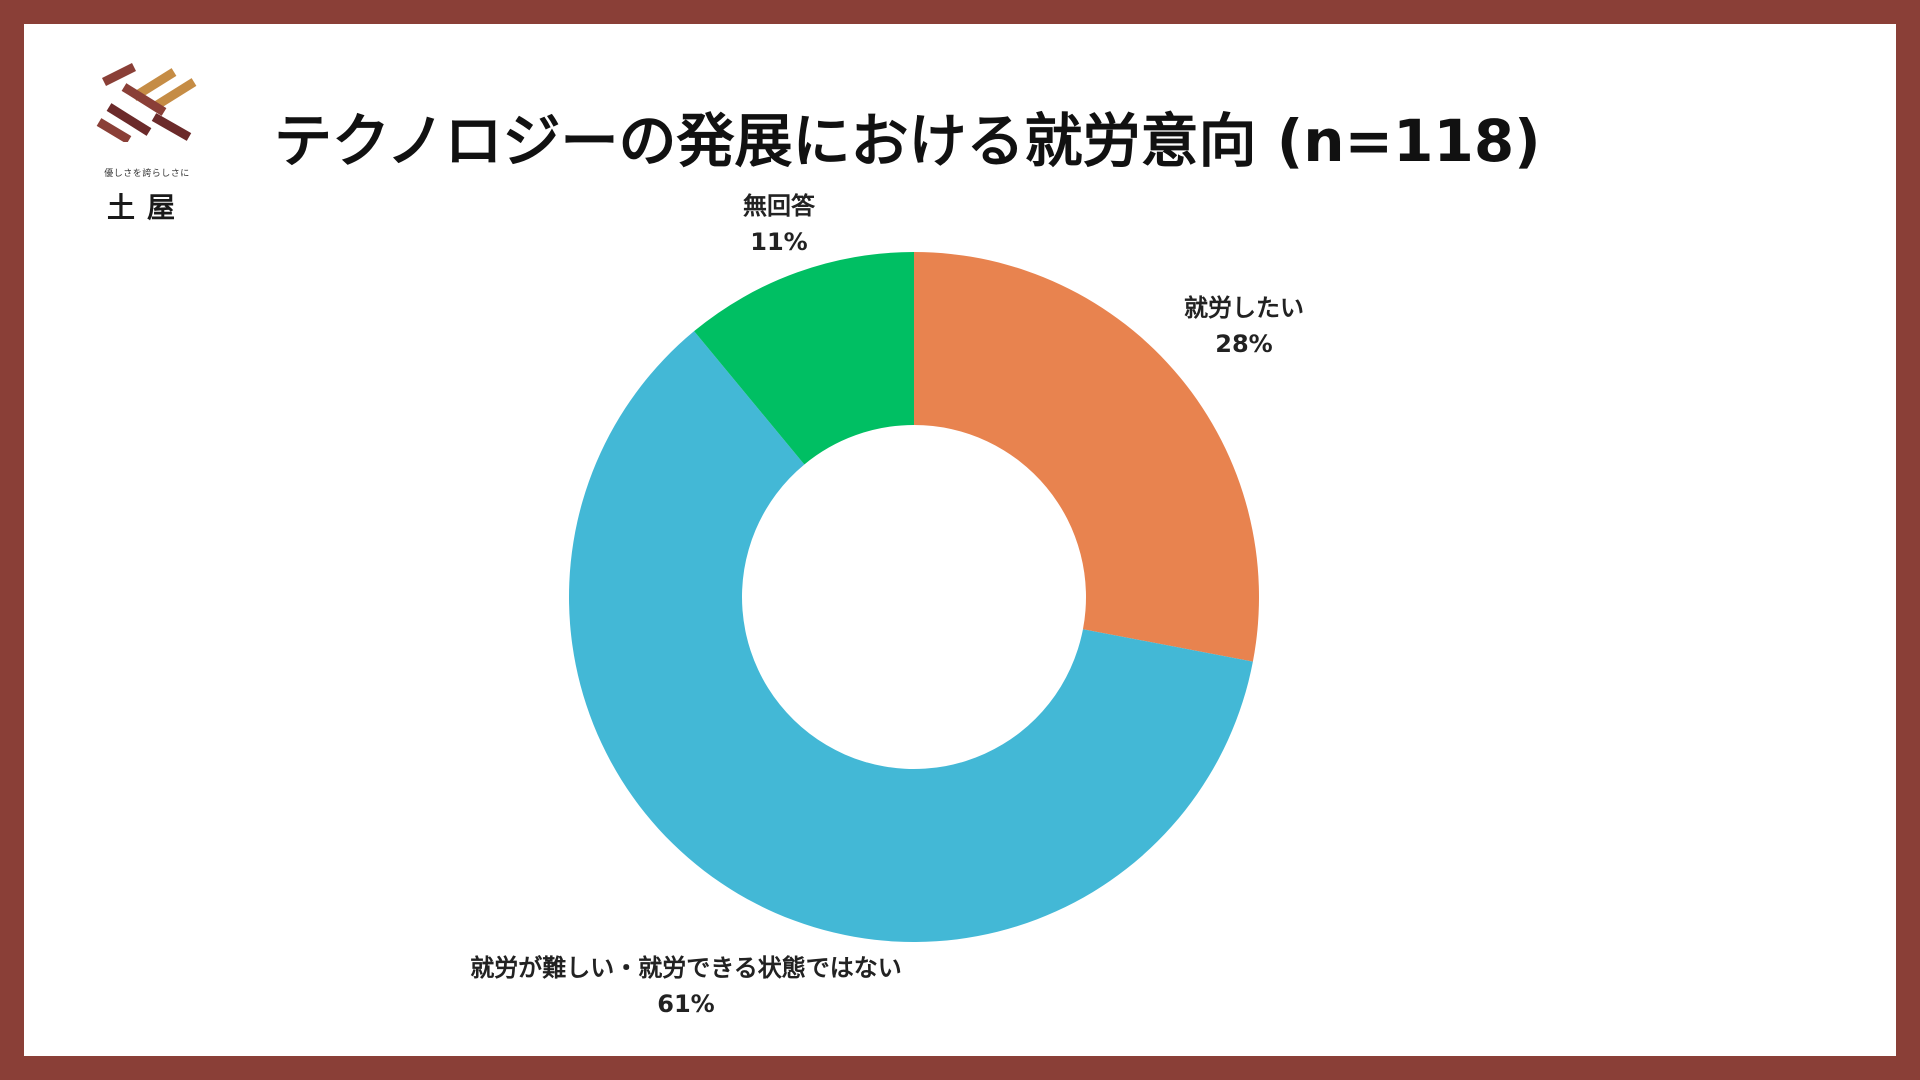  I want to click on page-title: テクノロジーの発展における就労意向 (n=118), so click(907, 141).